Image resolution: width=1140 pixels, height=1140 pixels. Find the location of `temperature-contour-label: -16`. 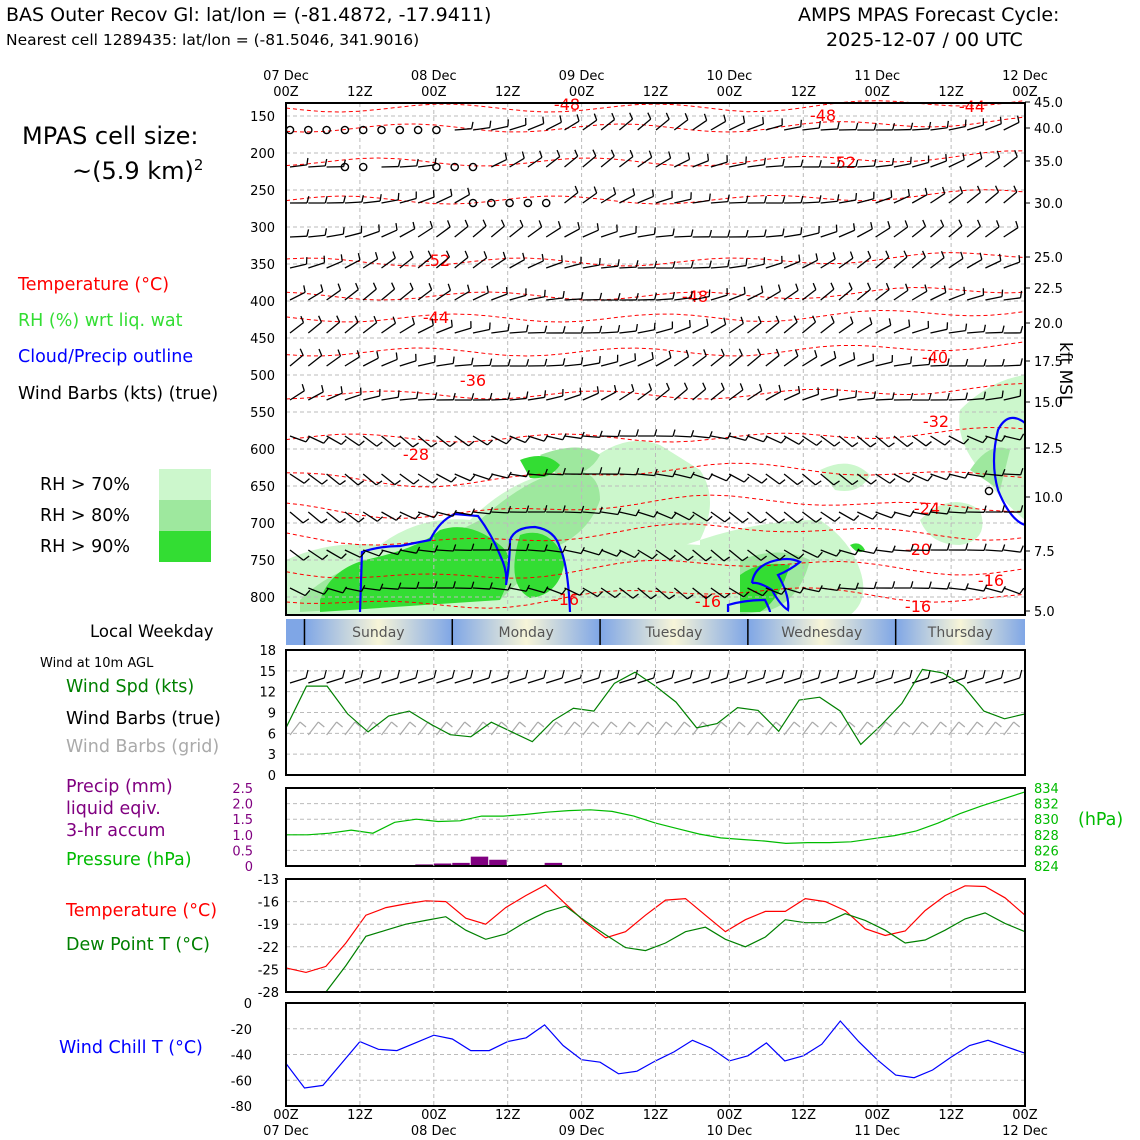

temperature-contour-label: -16 is located at coordinates (918, 606).